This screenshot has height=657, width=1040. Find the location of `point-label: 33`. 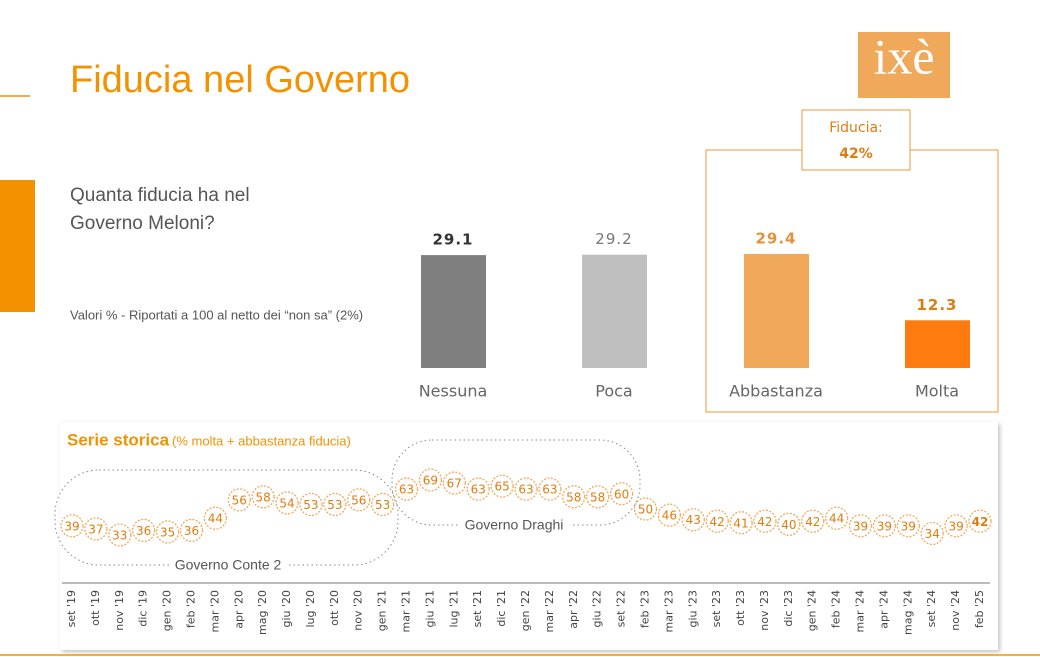

point-label: 33 is located at coordinates (119, 536).